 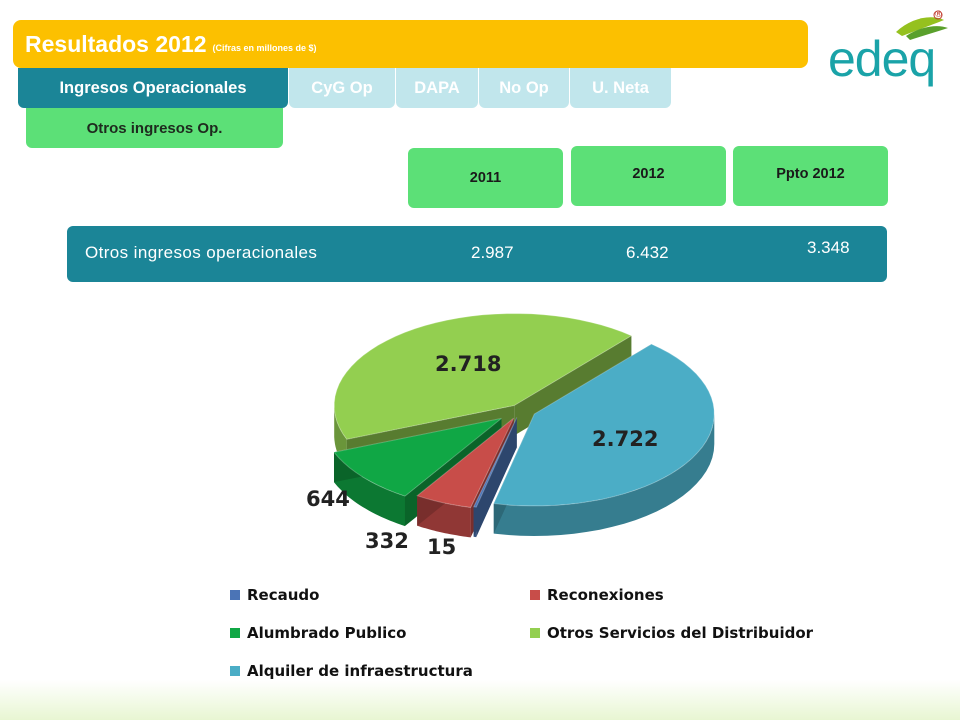 I want to click on legend-label: Recaudo, so click(x=283, y=595).